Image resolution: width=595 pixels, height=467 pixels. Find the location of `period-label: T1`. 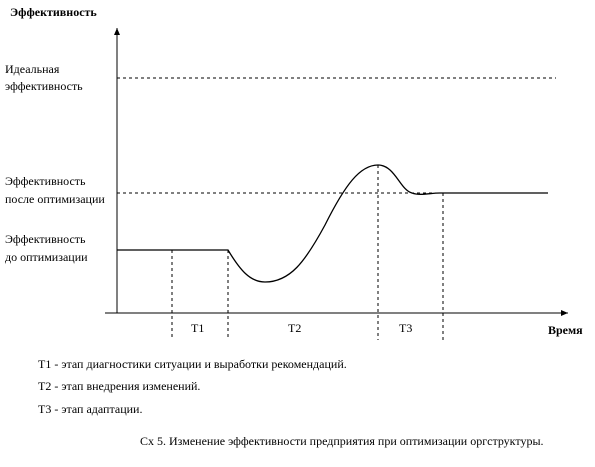

period-label: T1 is located at coordinates (197, 328).